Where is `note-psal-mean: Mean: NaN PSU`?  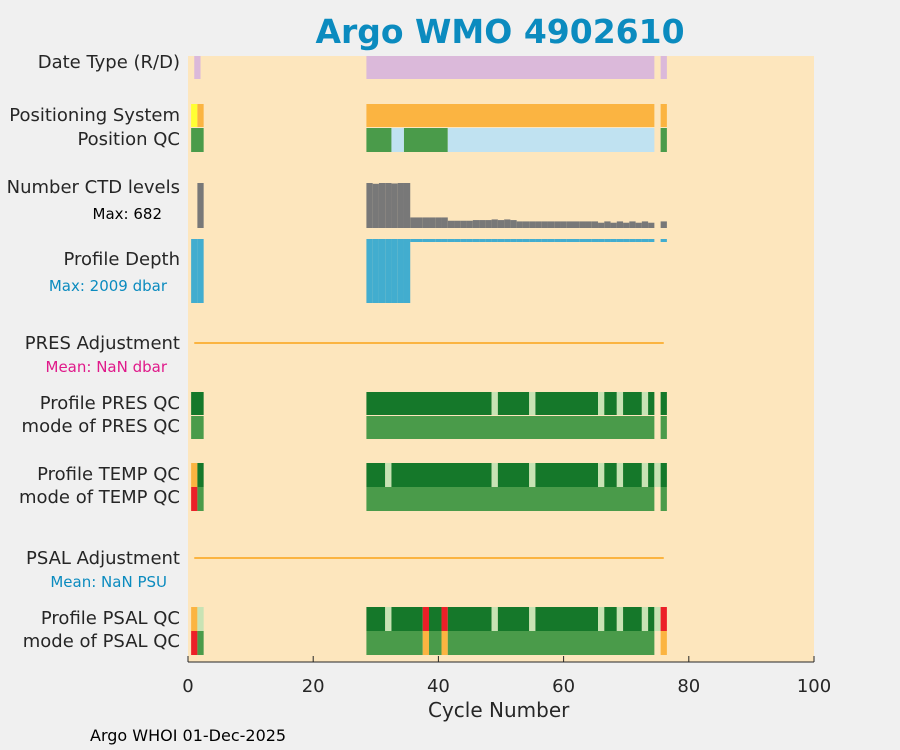 note-psal-mean: Mean: NaN PSU is located at coordinates (108, 582).